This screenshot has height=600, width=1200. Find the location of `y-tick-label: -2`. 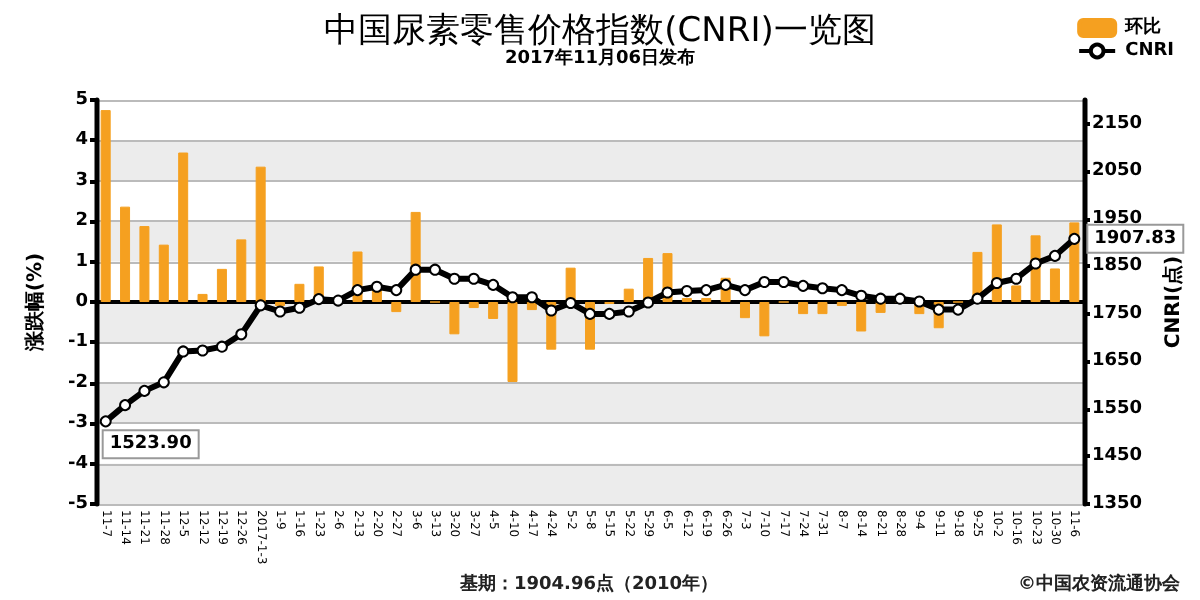

y-tick-label: -2 is located at coordinates (78, 382).